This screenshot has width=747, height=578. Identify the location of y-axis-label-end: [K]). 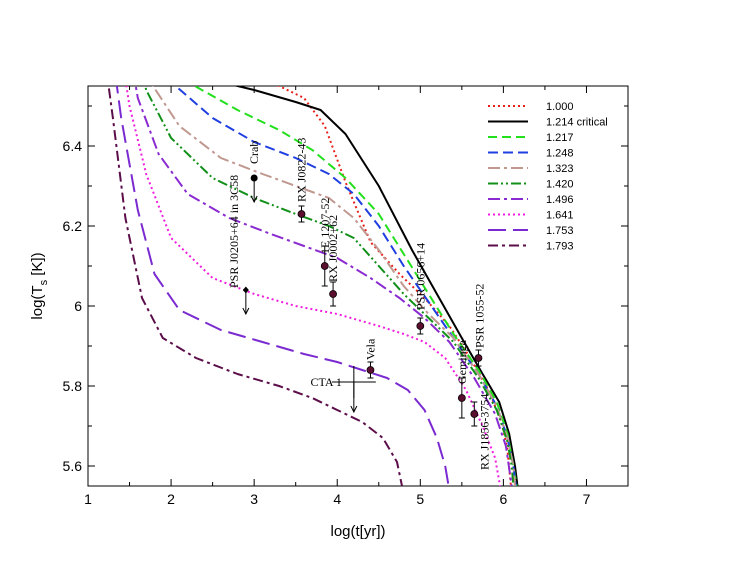
(37, 266).